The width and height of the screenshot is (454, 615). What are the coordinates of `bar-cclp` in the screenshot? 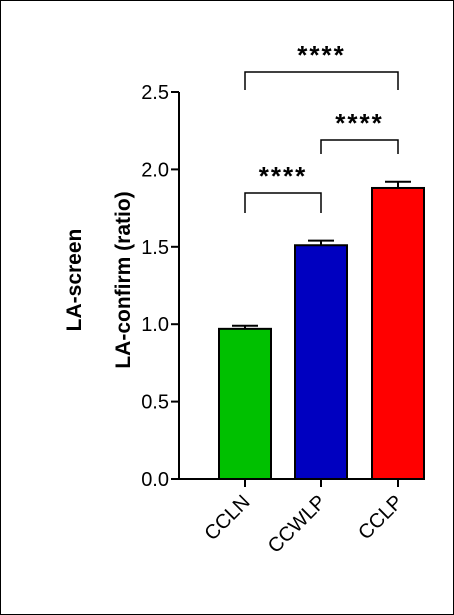 It's located at (398, 333).